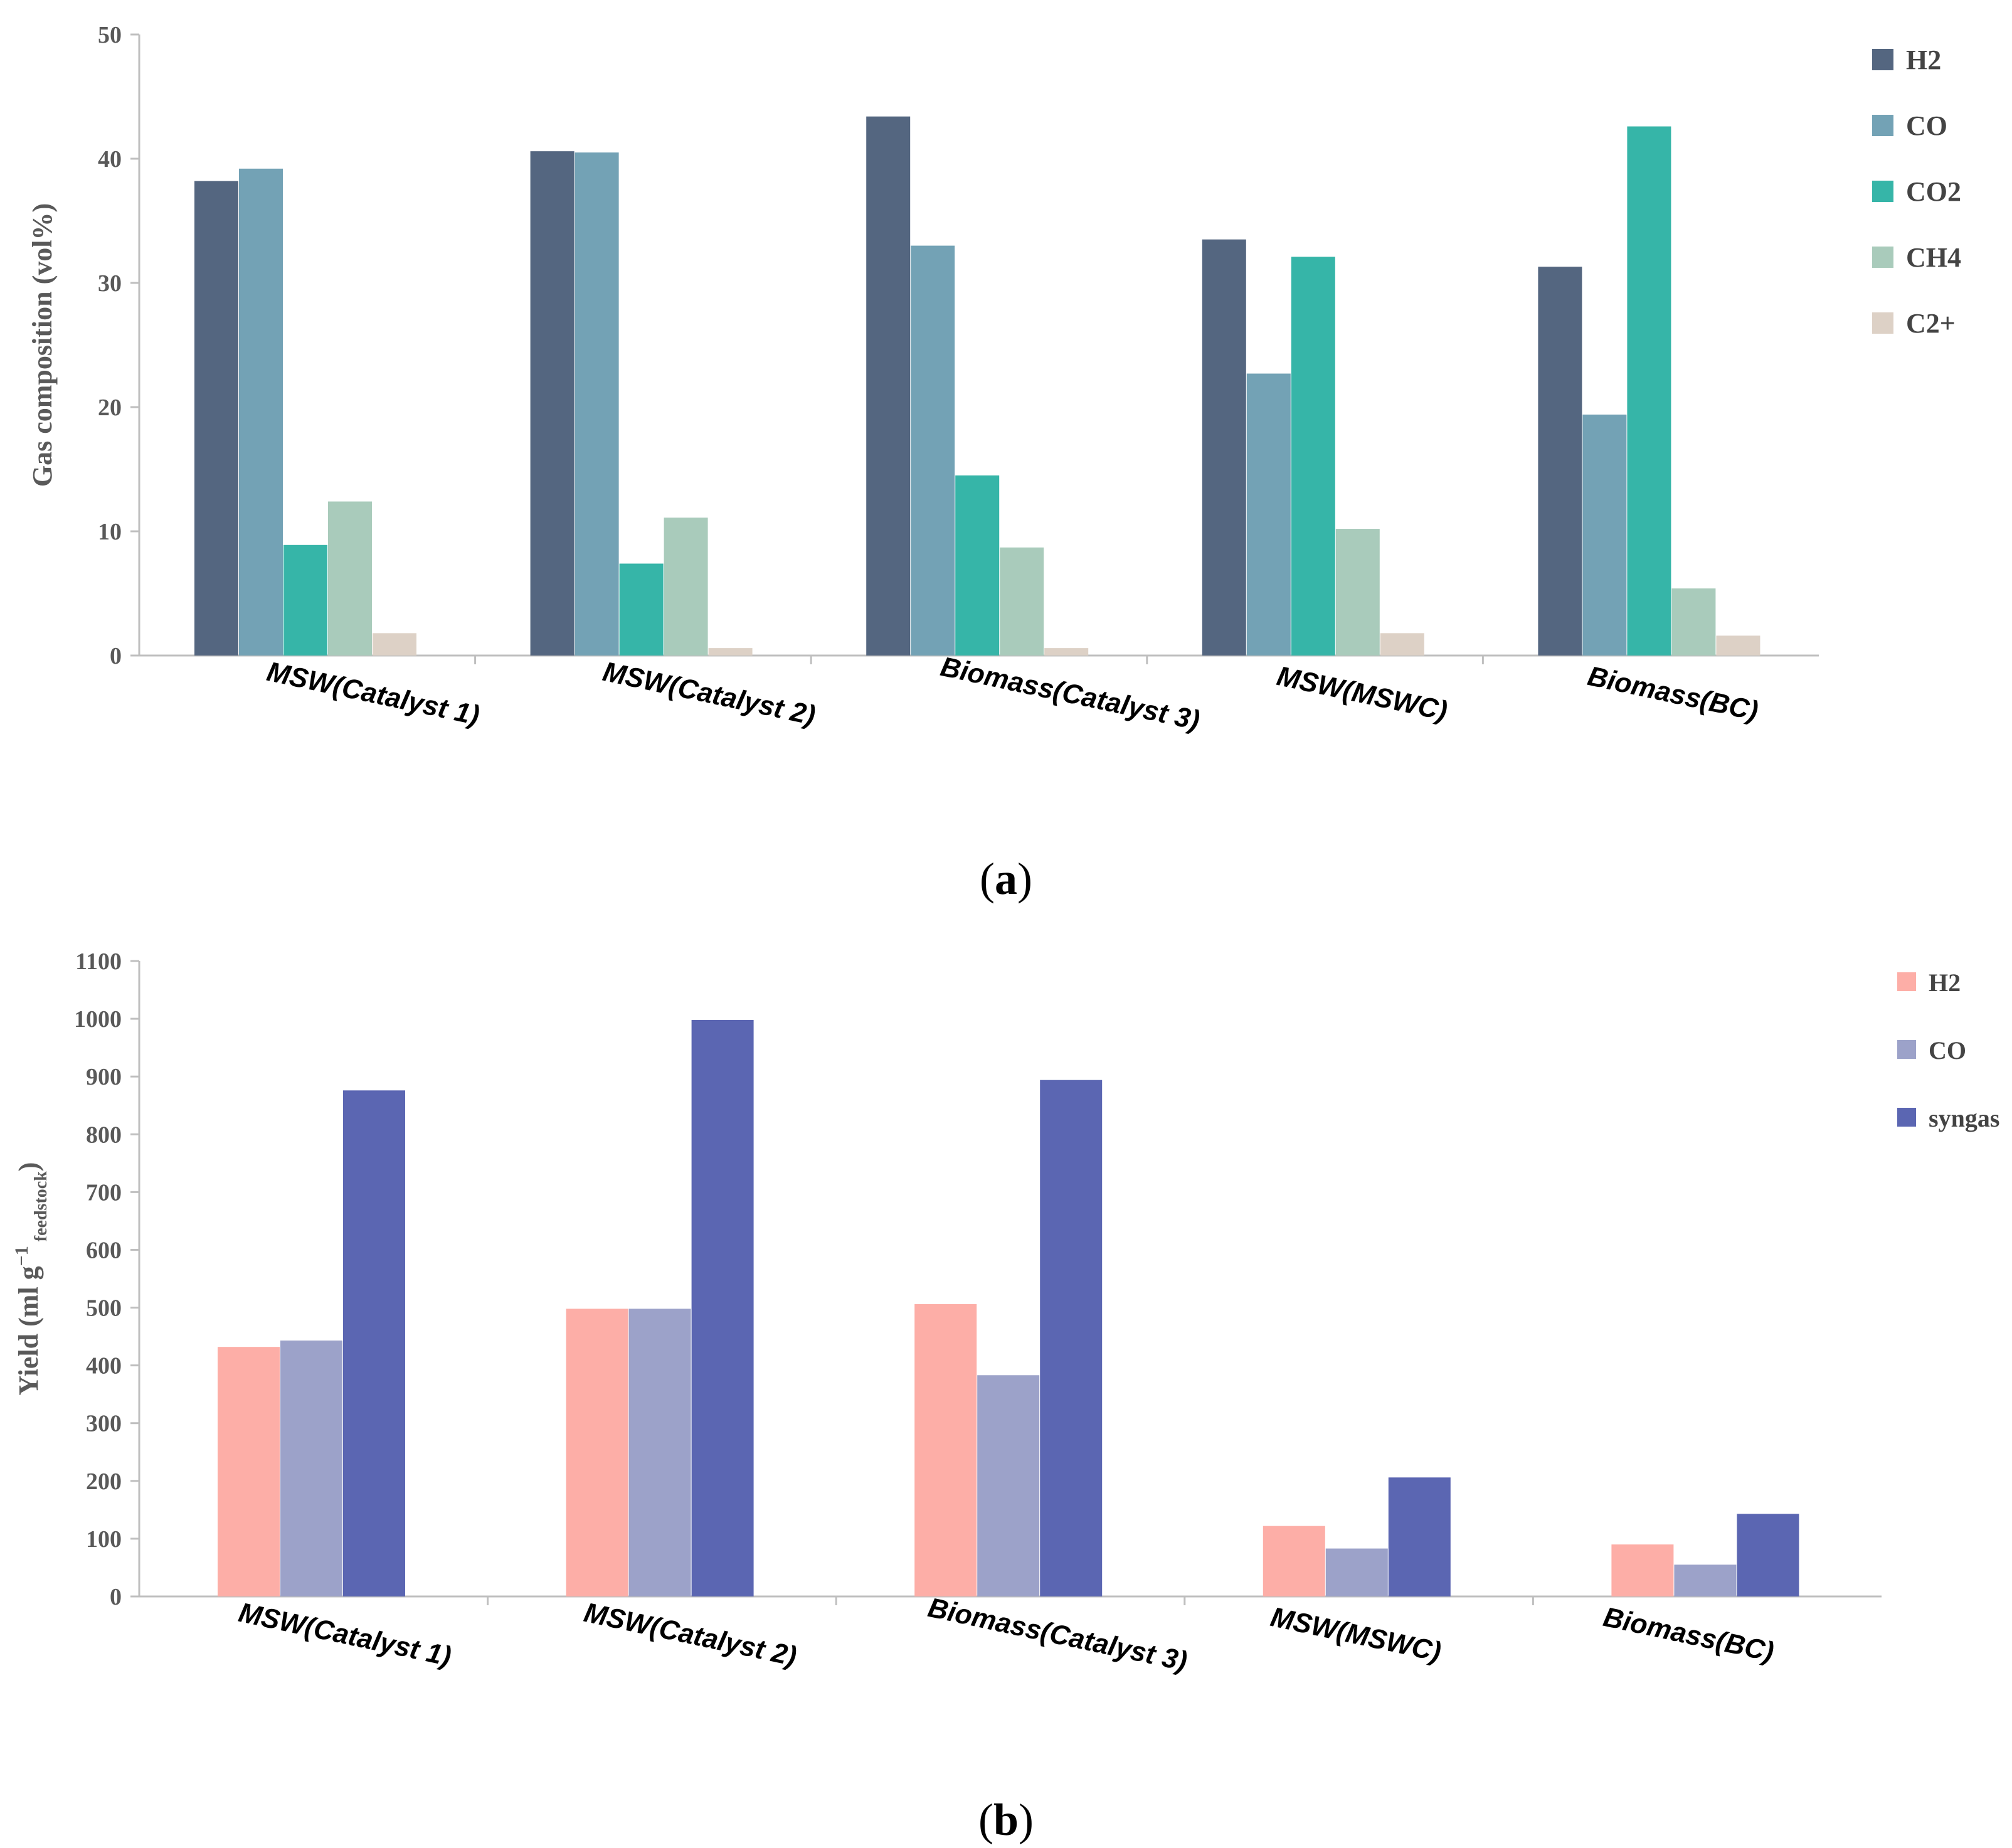 The width and height of the screenshot is (2012, 1848). What do you see at coordinates (98, 961) in the screenshot?
I see `y-tick-label: 1100` at bounding box center [98, 961].